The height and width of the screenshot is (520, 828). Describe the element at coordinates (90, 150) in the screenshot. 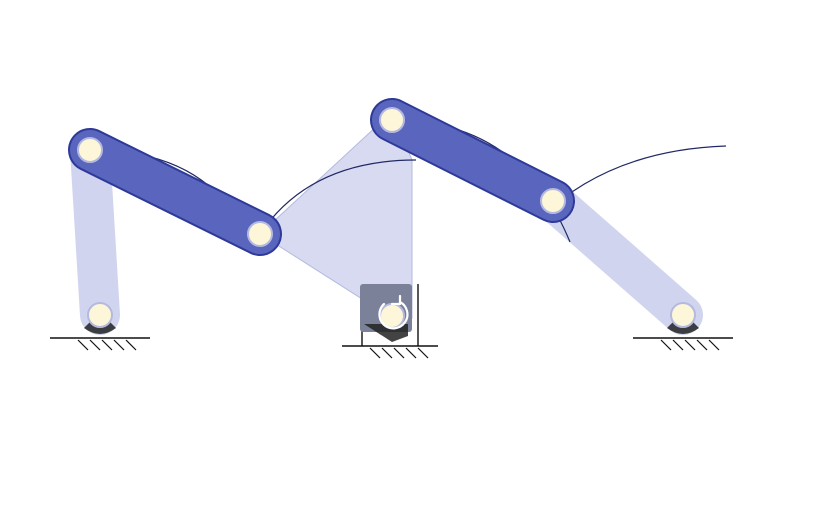

I see `joint-left-top` at that location.